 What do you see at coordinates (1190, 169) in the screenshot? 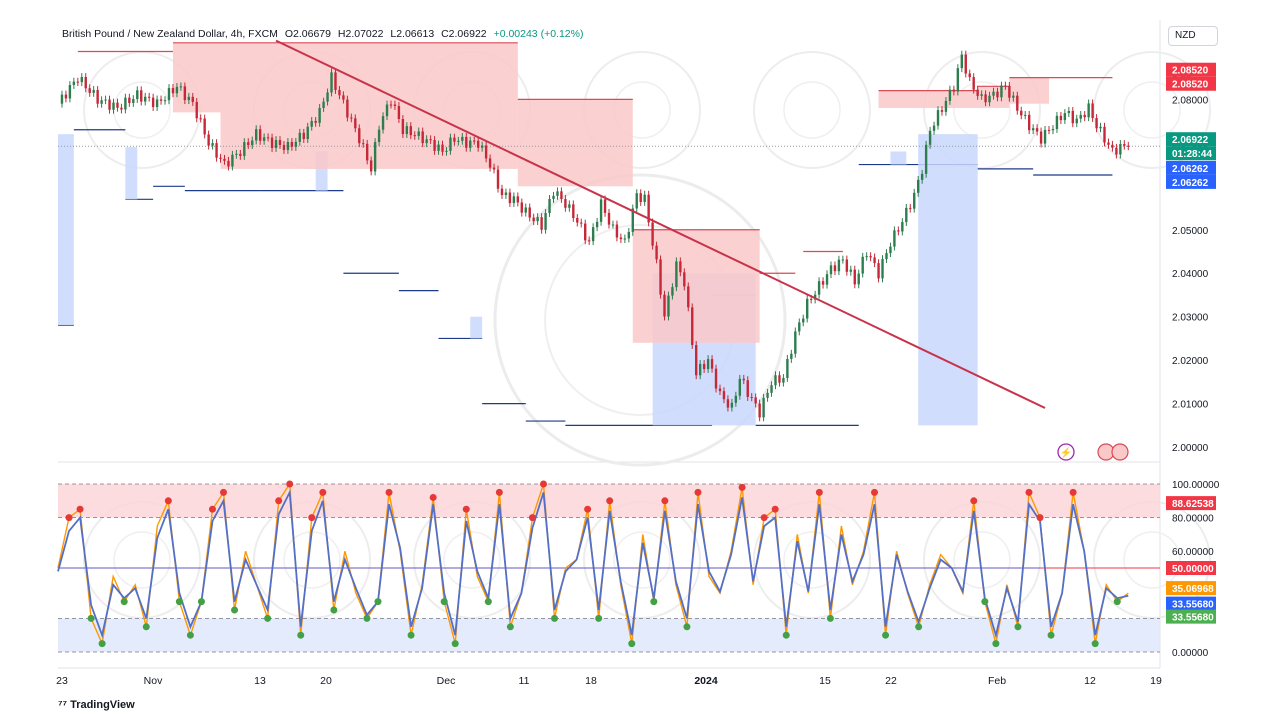
I see `price-label-text: 2.06262` at bounding box center [1190, 169].